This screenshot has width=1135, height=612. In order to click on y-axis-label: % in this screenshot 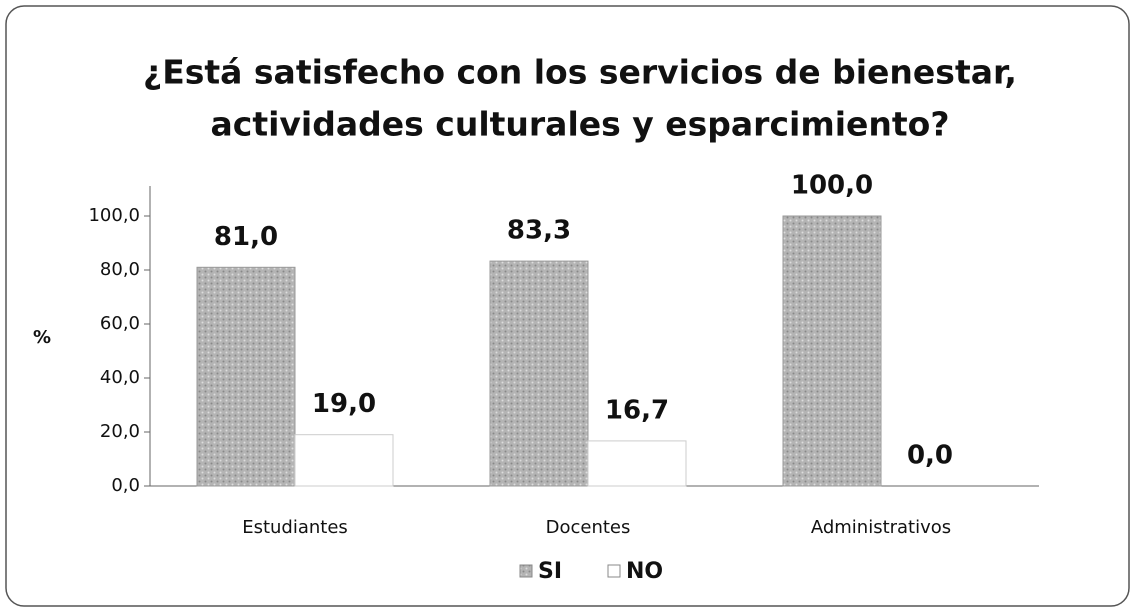, I will do `click(42, 337)`.